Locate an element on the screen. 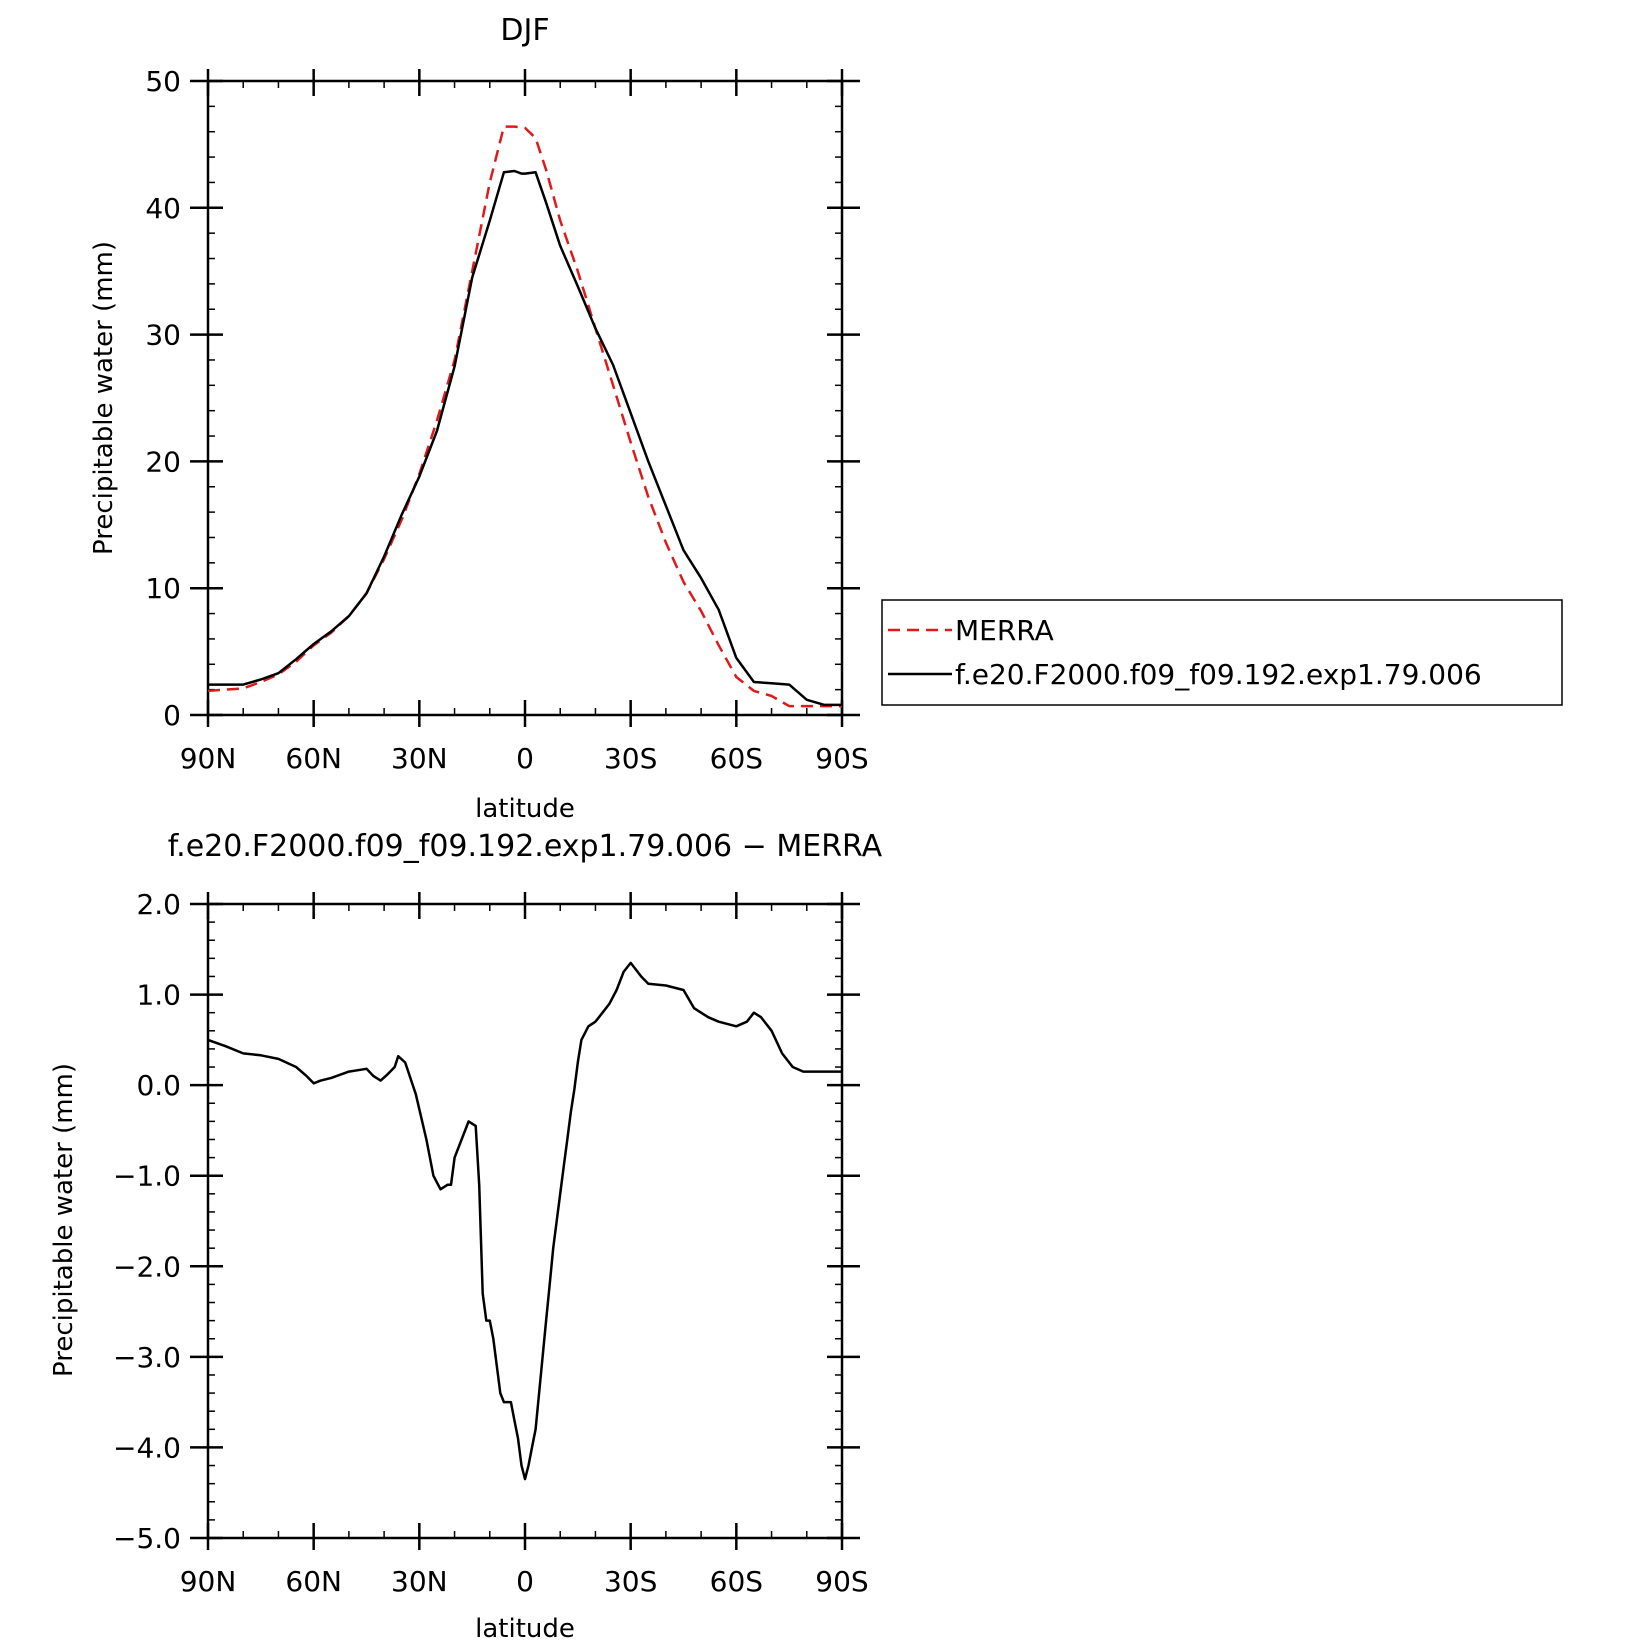 This screenshot has width=1641, height=1641. y-tick-label: −2.0 is located at coordinates (147, 1266).